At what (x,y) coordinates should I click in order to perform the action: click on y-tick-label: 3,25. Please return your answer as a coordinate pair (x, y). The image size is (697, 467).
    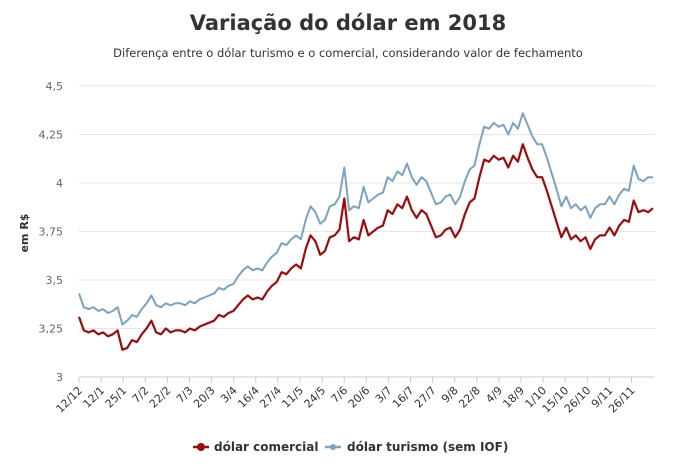
    Looking at the image, I should click on (51, 329).